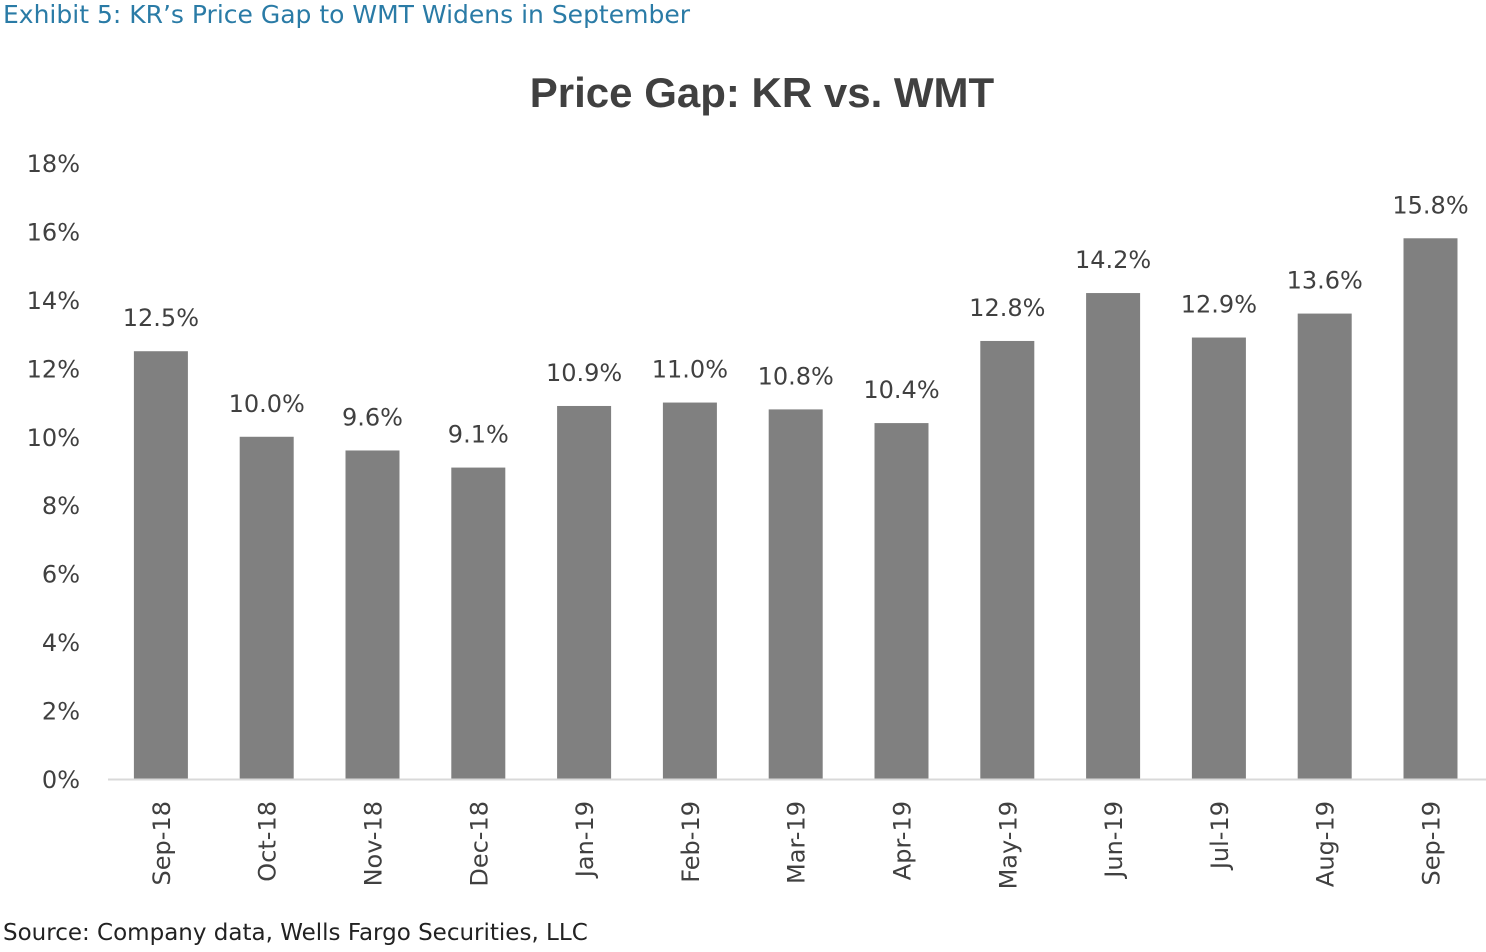  I want to click on data-label: 14.2%, so click(1113, 260).